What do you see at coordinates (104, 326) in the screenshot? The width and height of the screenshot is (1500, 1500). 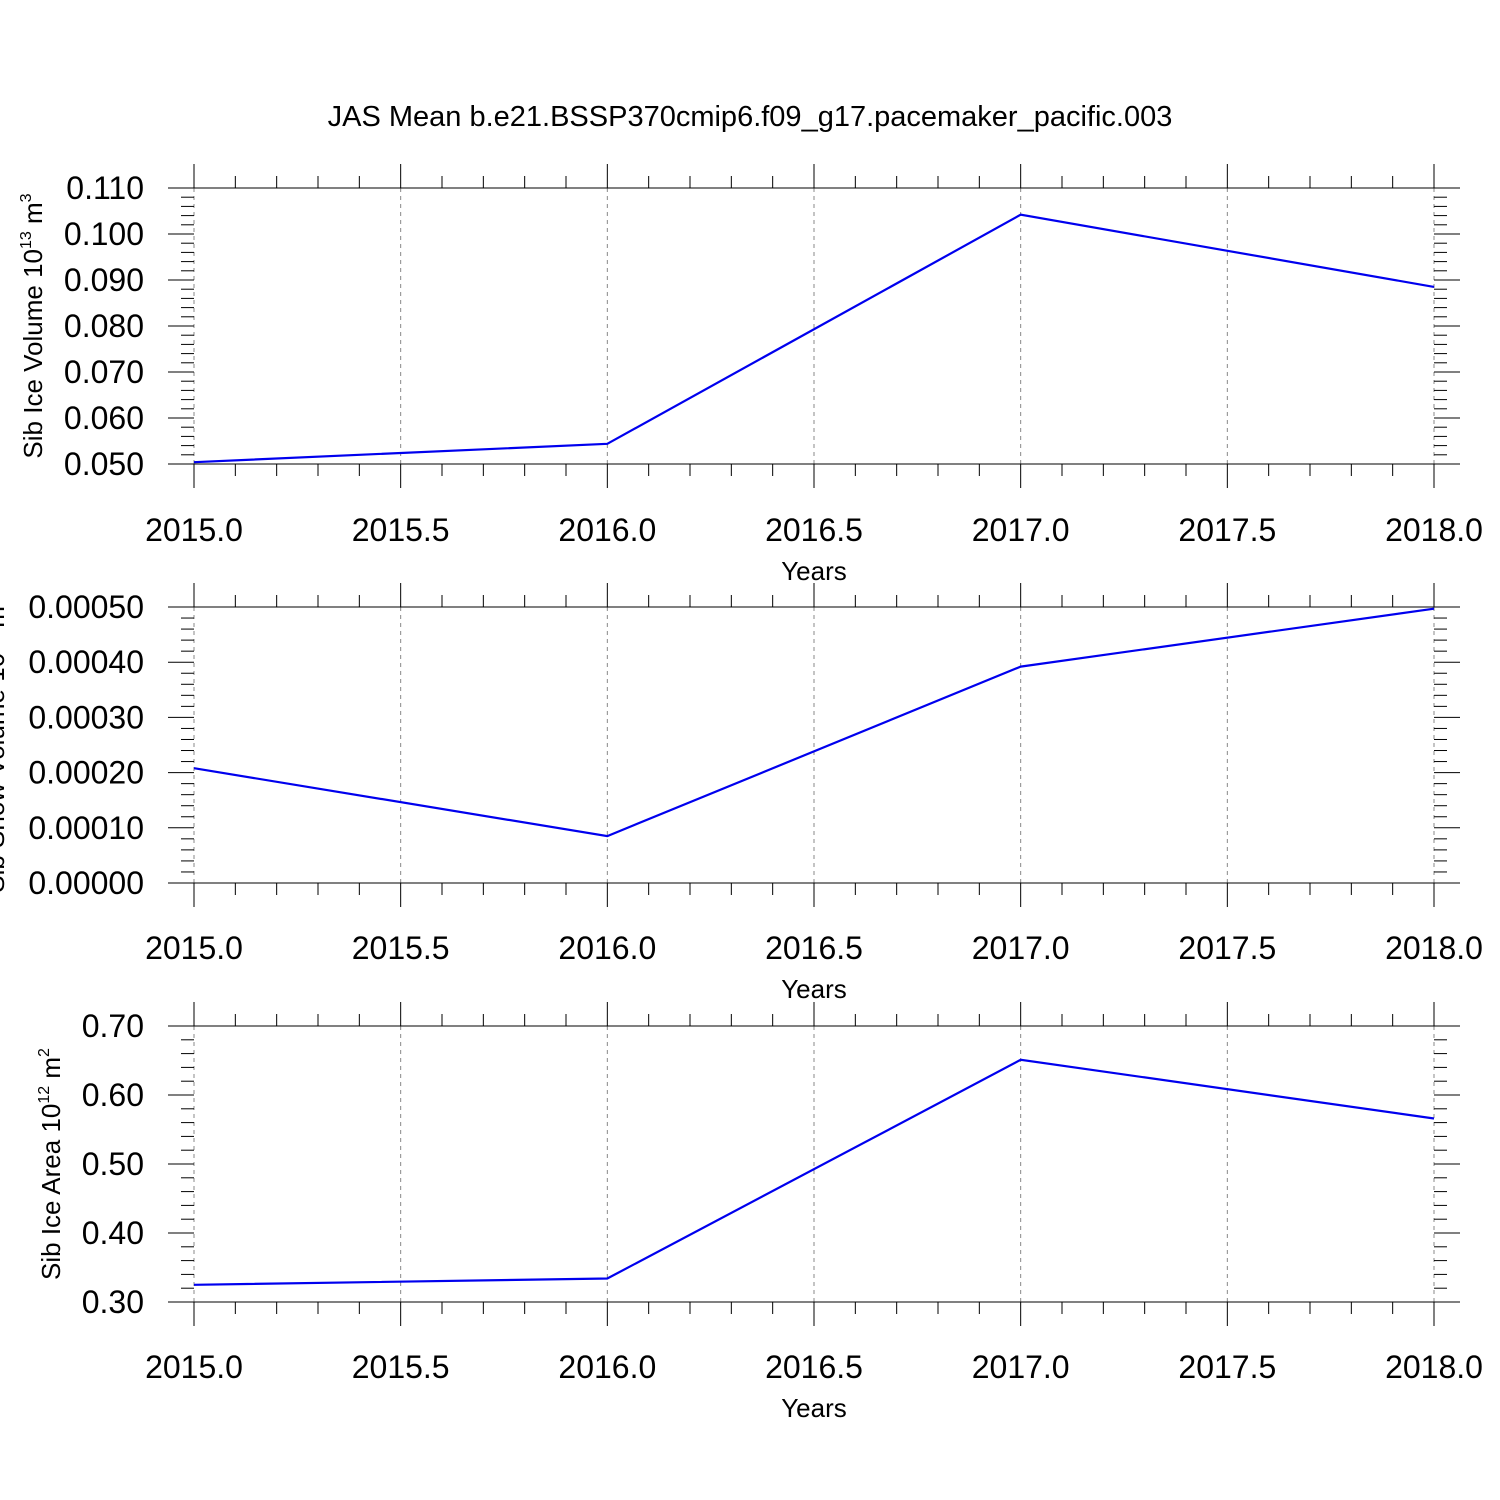 I see `y-tick-label: 0.080` at bounding box center [104, 326].